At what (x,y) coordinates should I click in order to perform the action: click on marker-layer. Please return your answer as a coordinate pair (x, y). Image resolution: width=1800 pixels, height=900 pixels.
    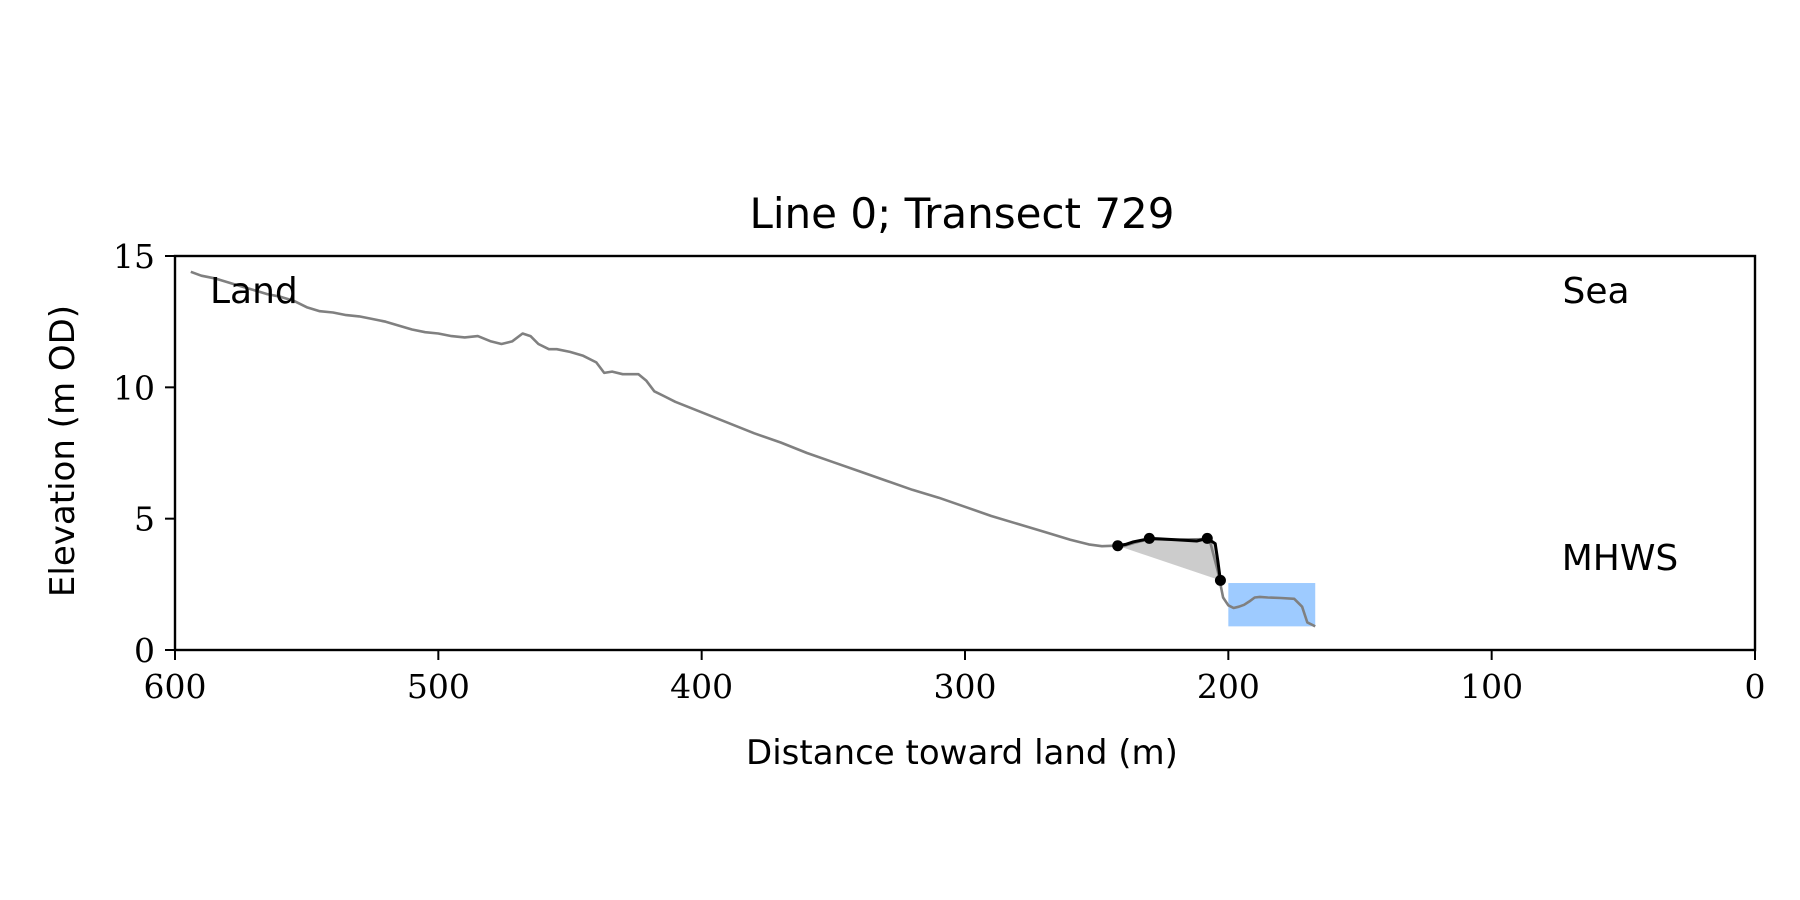
    Looking at the image, I should click on (1169, 559).